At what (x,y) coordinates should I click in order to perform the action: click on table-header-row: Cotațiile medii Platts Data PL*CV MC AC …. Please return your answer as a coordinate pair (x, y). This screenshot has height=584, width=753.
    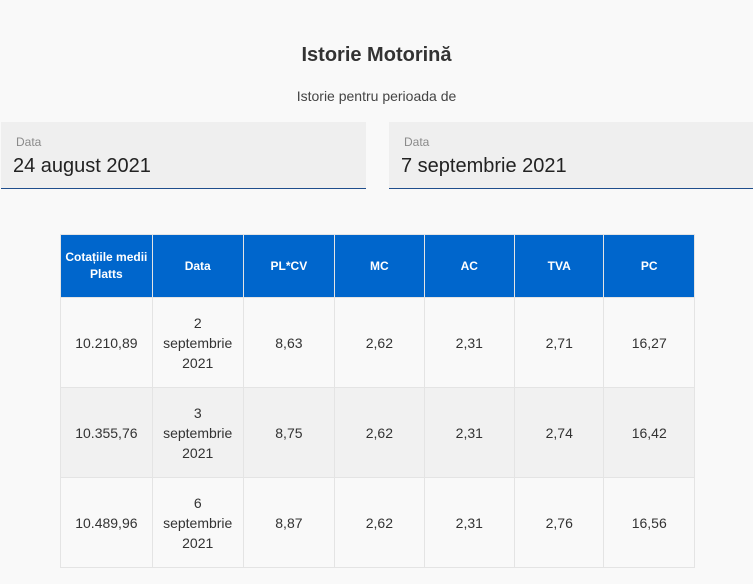
    Looking at the image, I should click on (377, 266).